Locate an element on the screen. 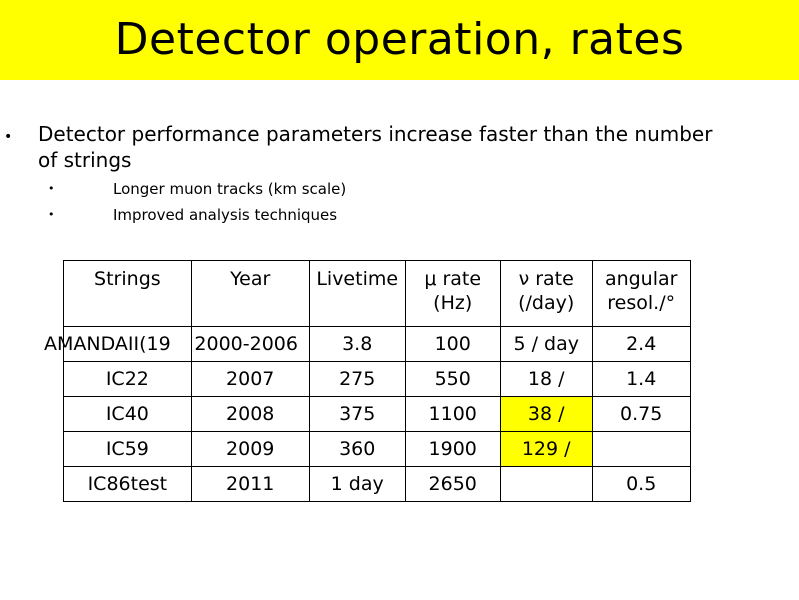  header-strings: Strings is located at coordinates (127, 293).